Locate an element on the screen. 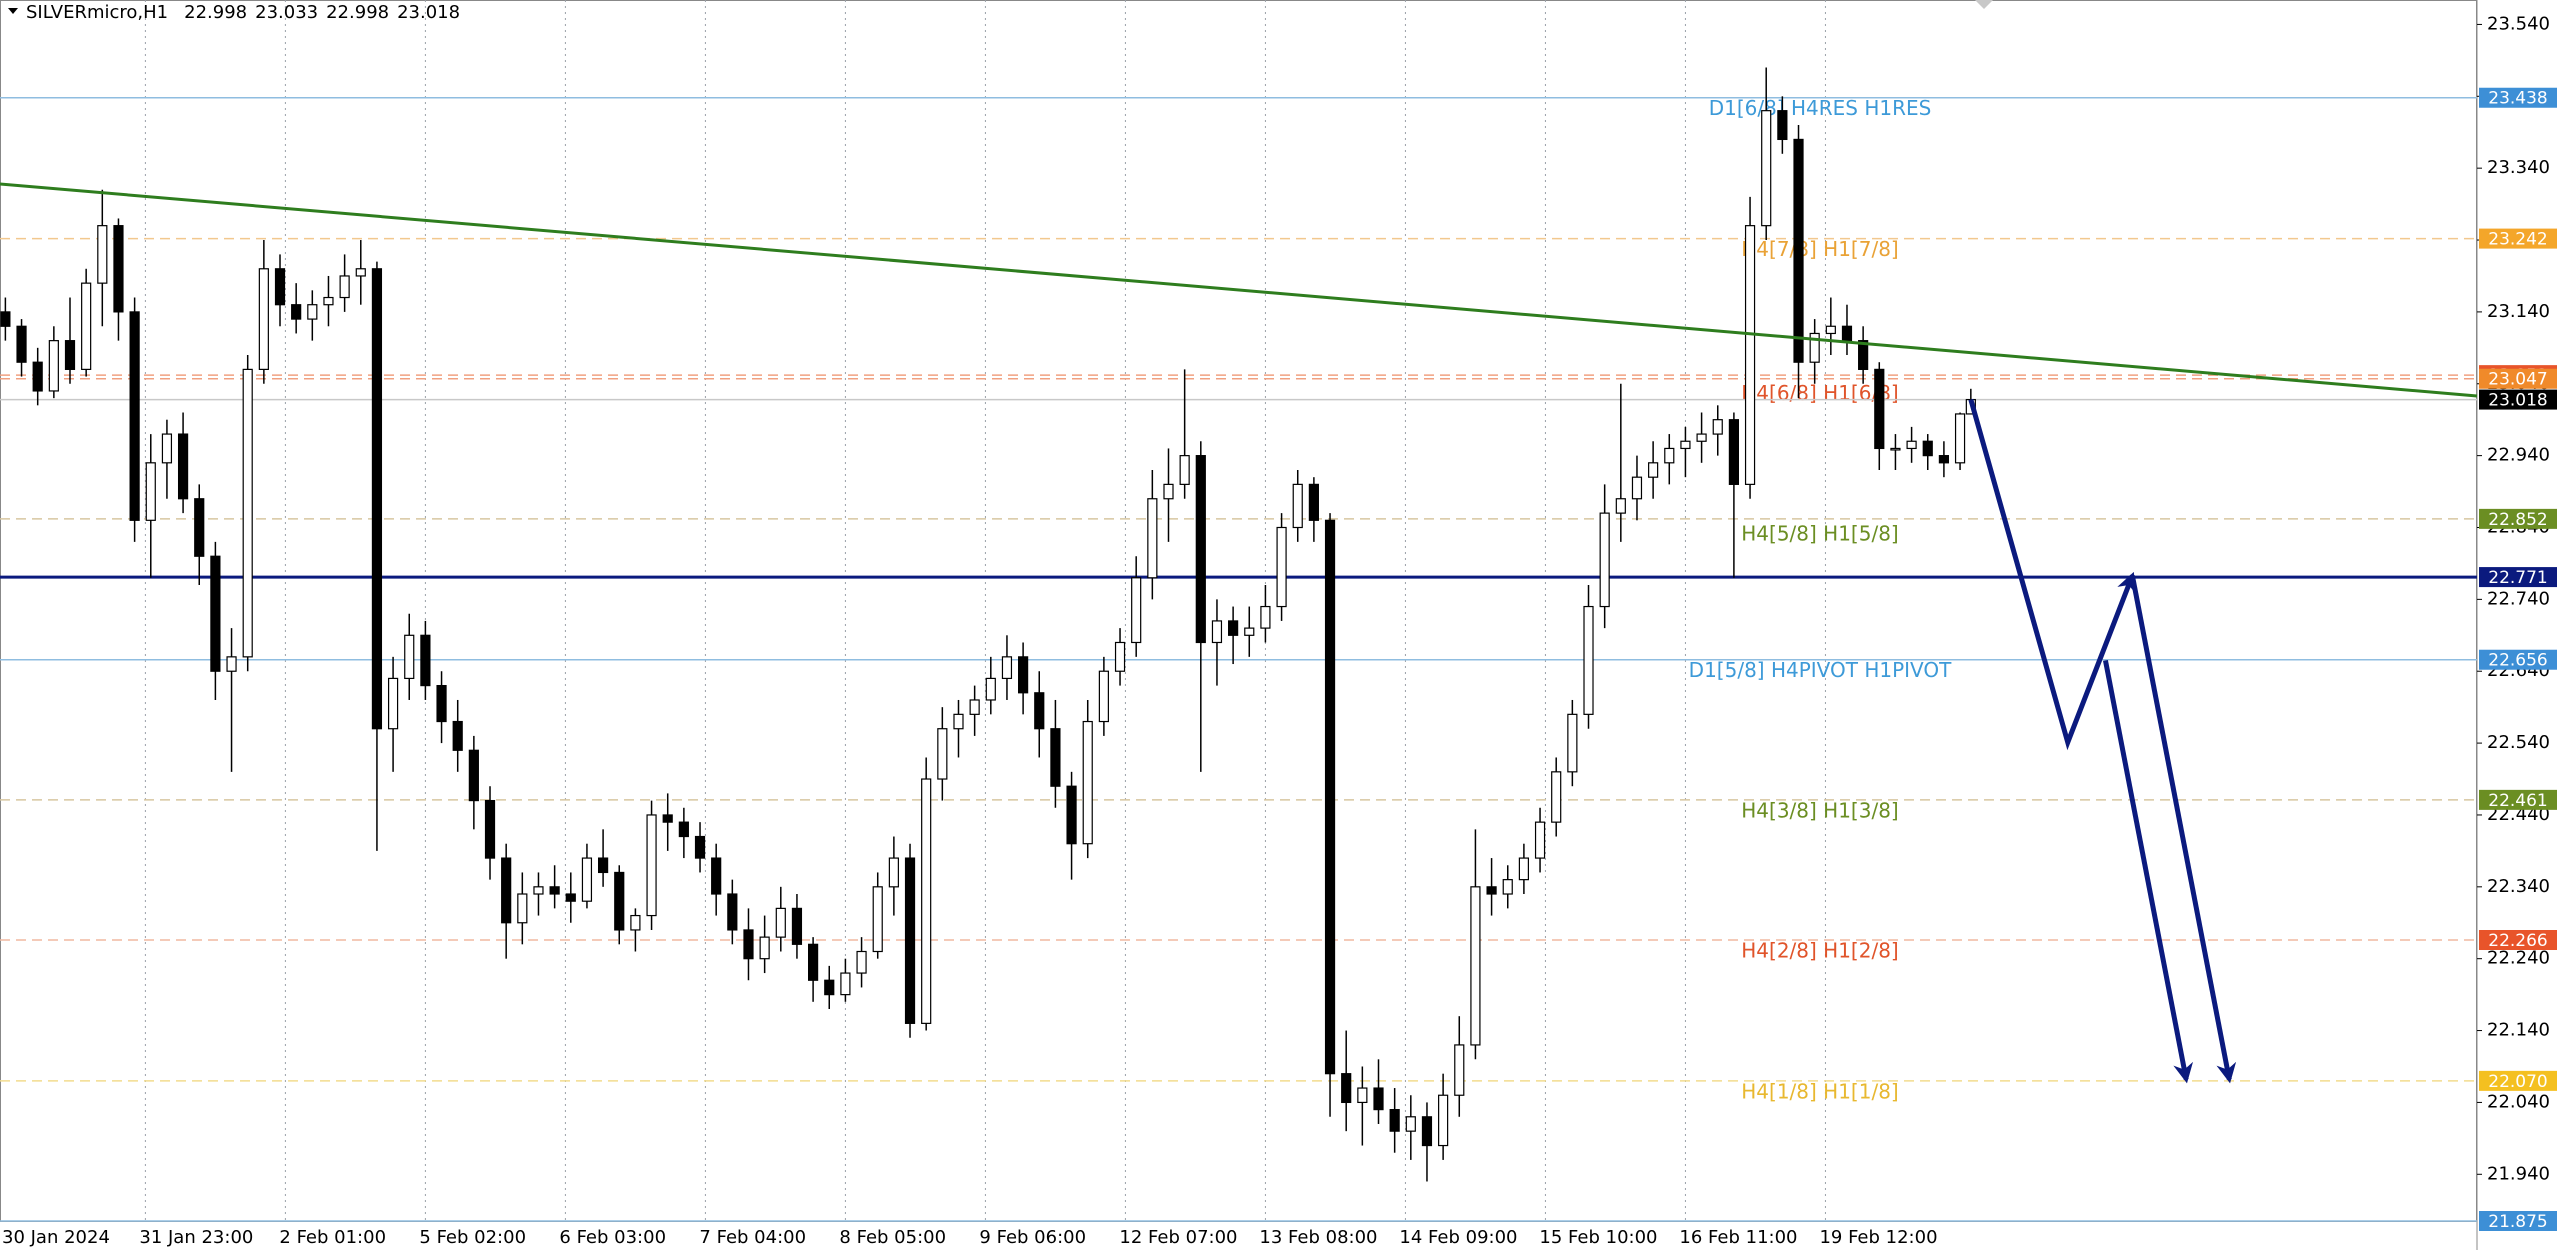 Image resolution: width=2560 pixels, height=1250 pixels. menu-arrow is located at coordinates (13, 11).